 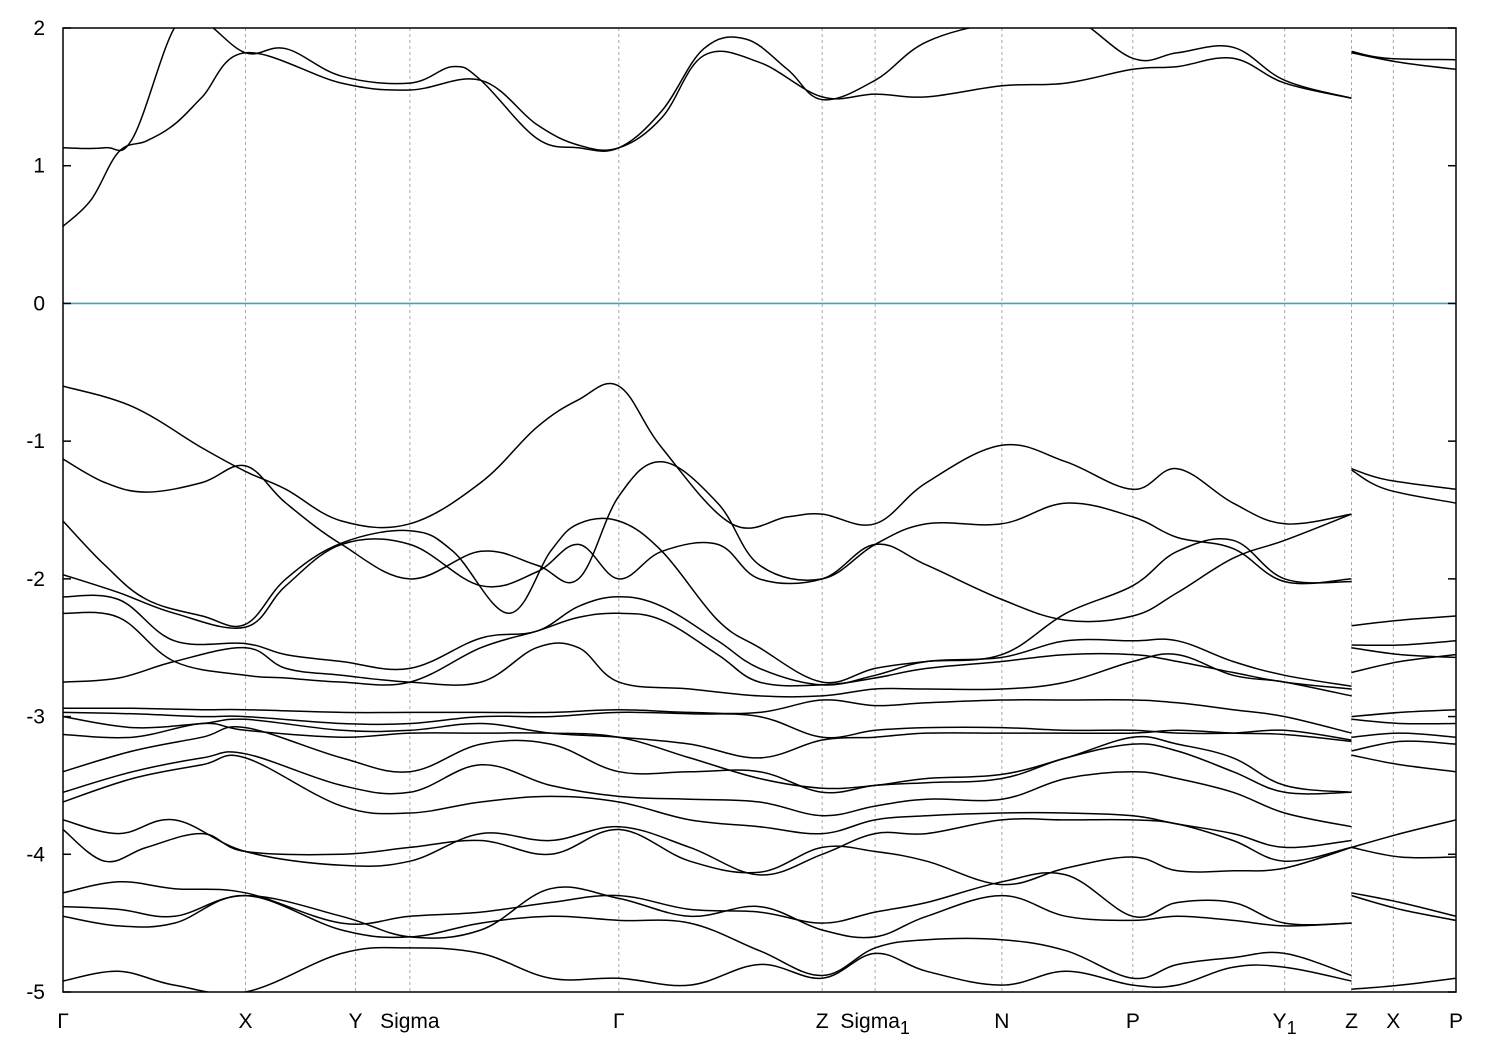 I want to click on x-tick-label: Y1, so click(x=1285, y=1024).